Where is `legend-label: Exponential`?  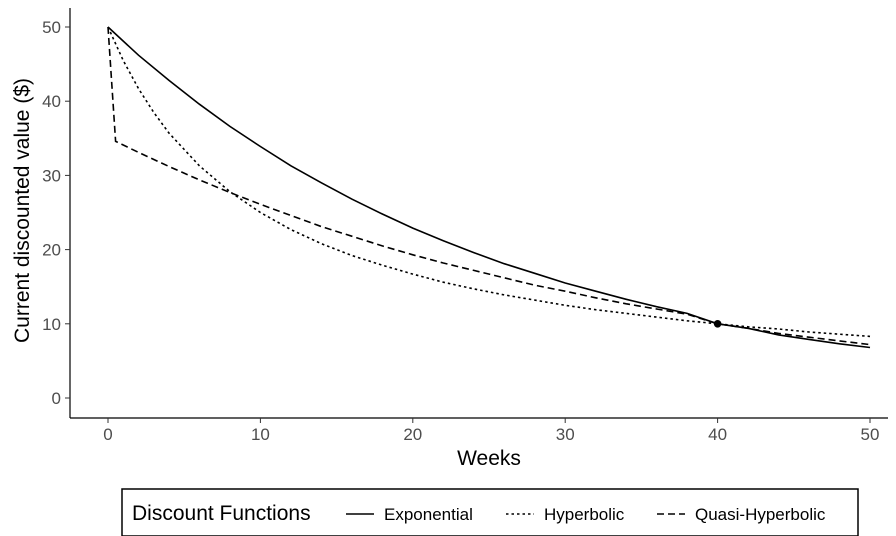
legend-label: Exponential is located at coordinates (428, 514).